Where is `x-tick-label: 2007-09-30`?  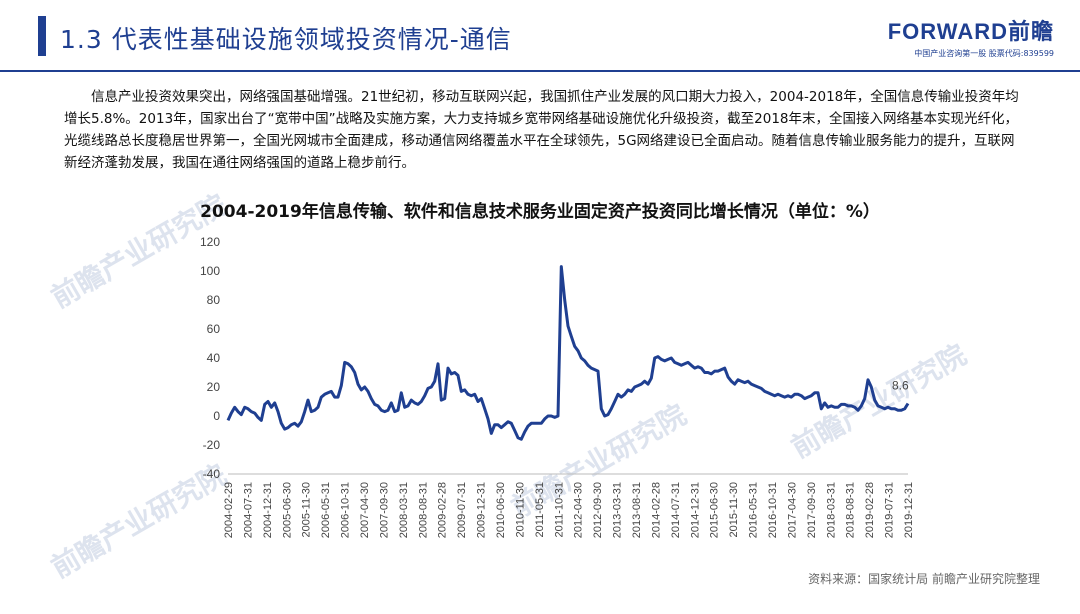 x-tick-label: 2007-09-30 is located at coordinates (384, 510).